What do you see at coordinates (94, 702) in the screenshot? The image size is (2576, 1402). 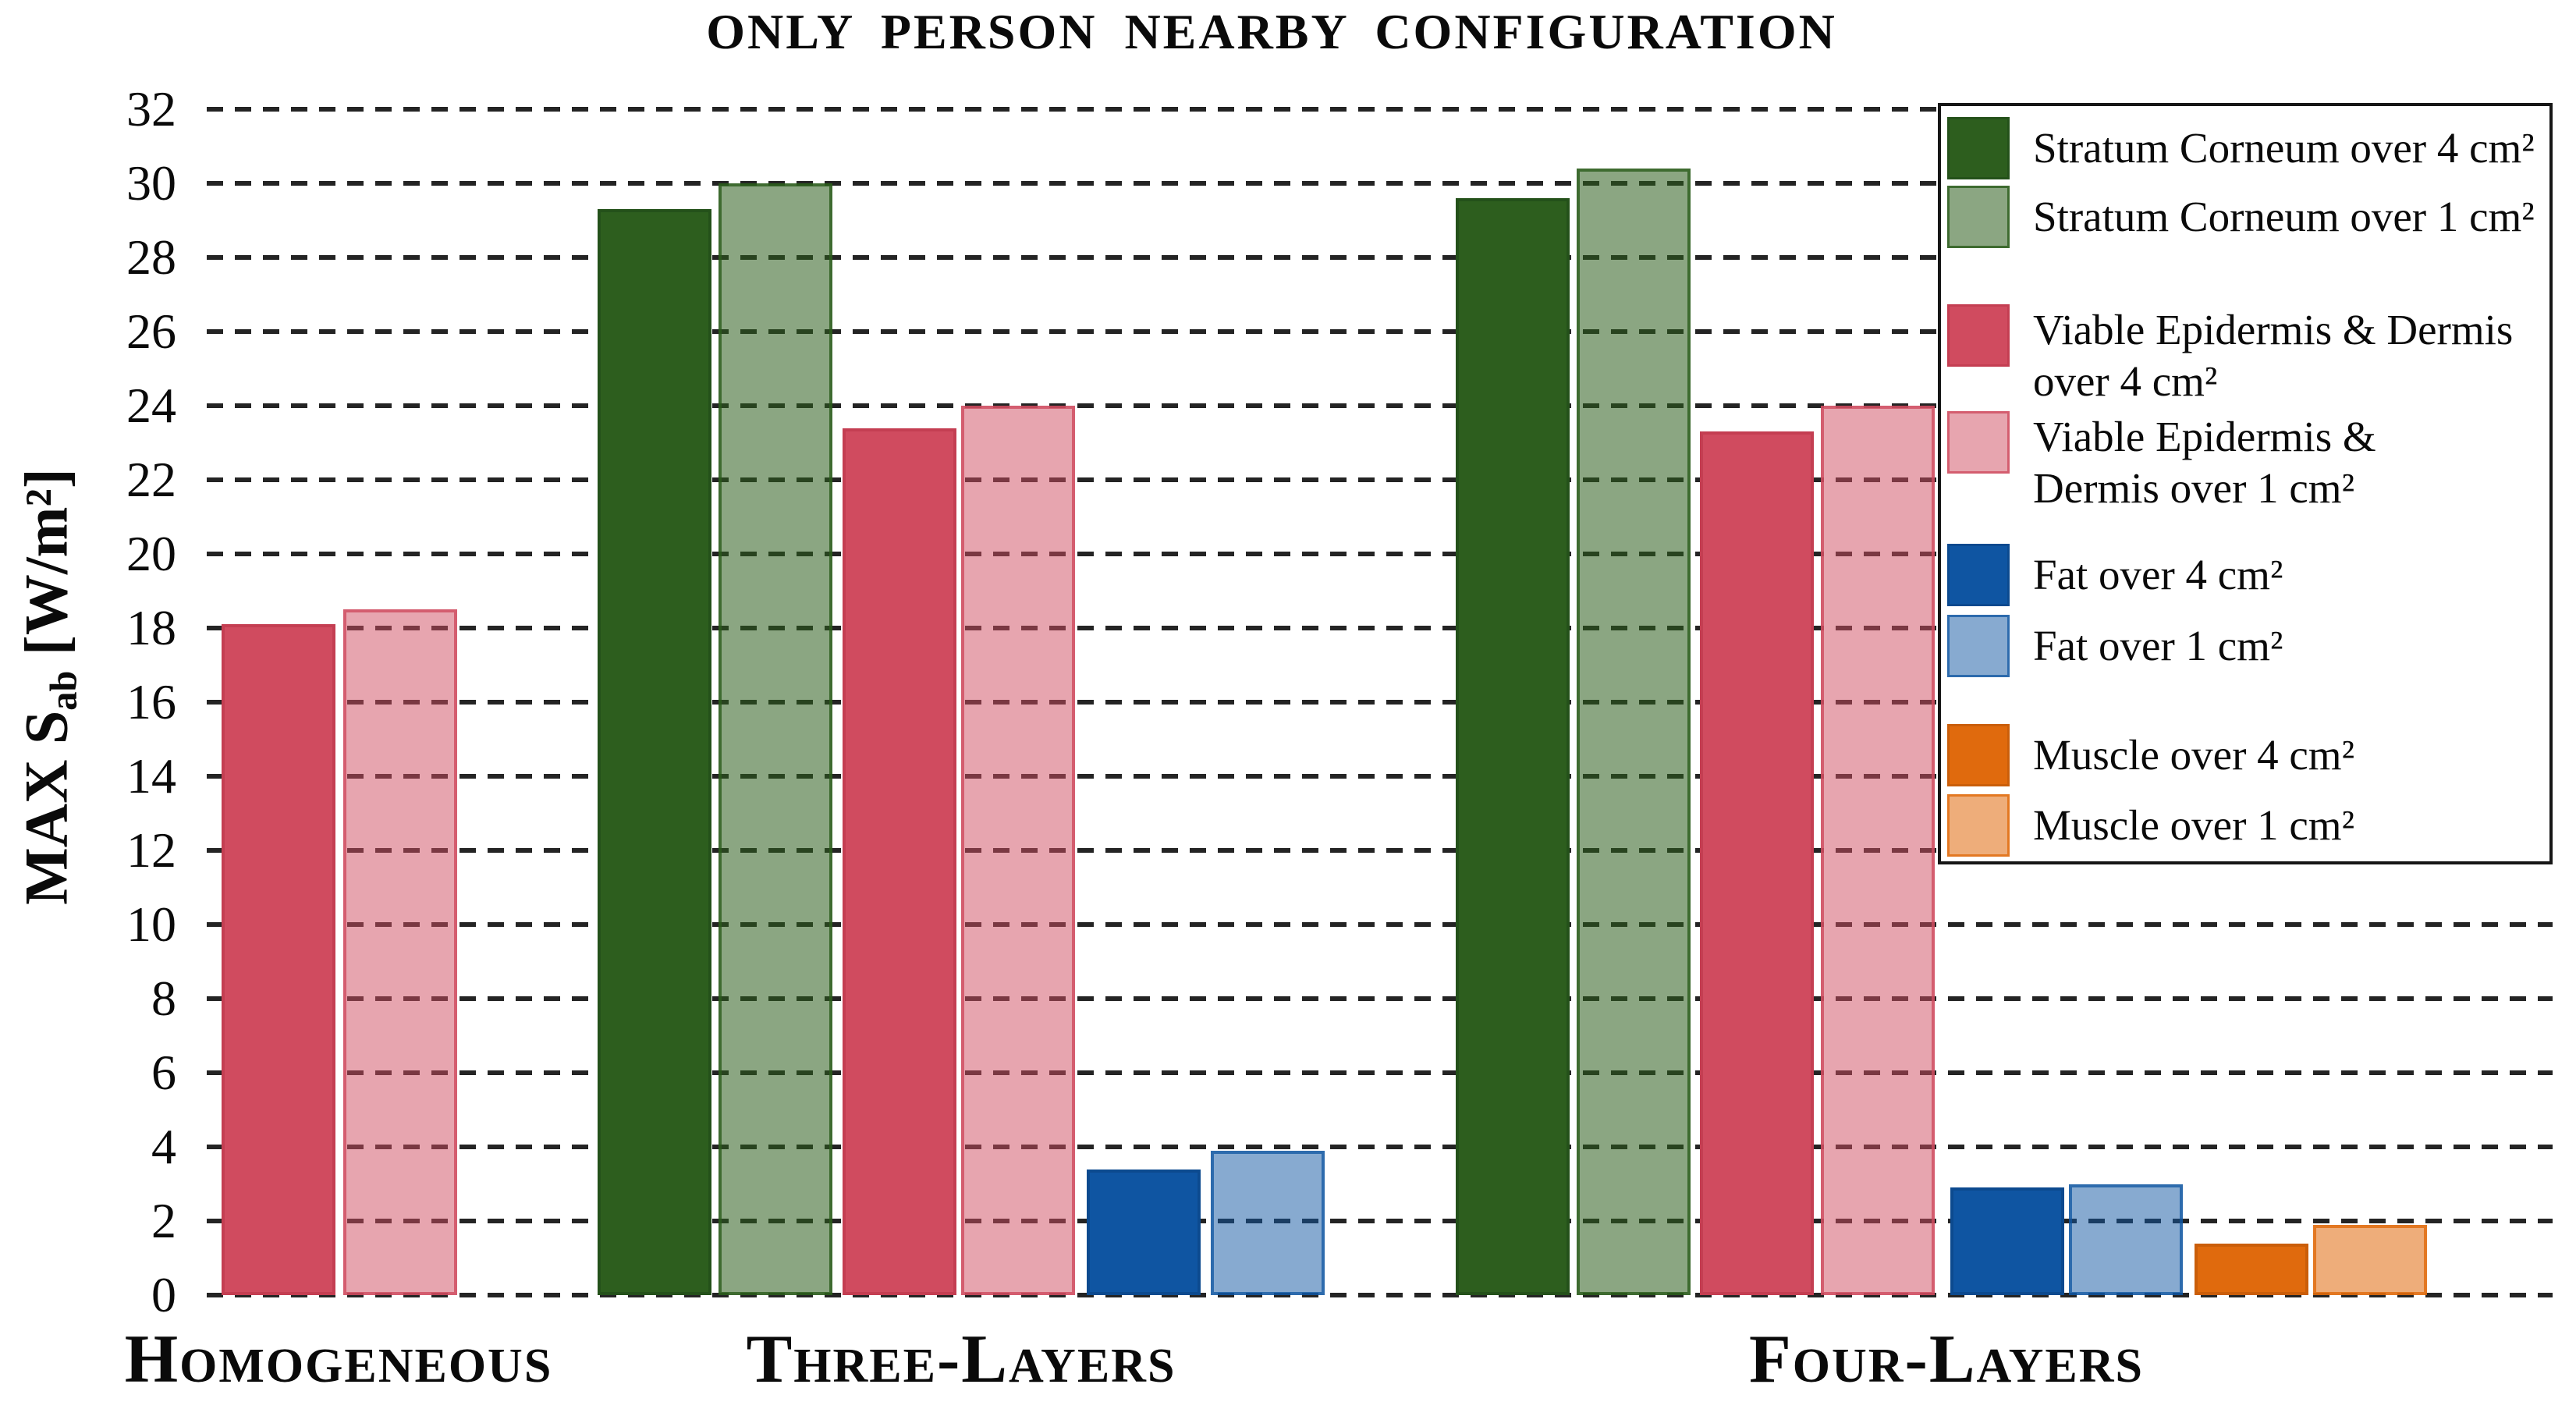 I see `y-axis-tick-labels: 0 2 4 6 8 10 12 14 16 18 20 22 24 26 28 30 32` at bounding box center [94, 702].